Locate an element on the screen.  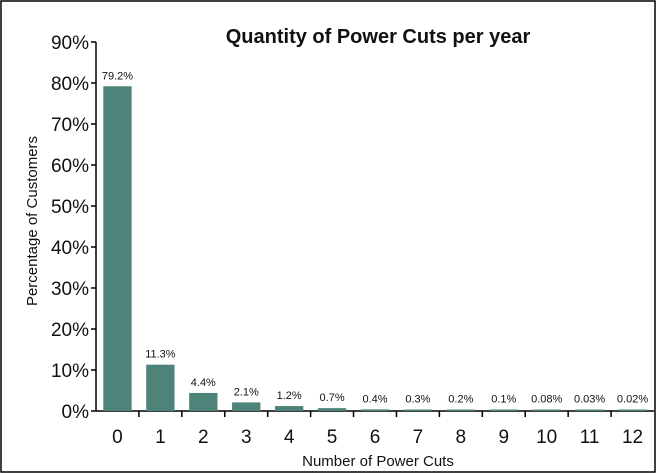
y-tick-label: 30% is located at coordinates (70, 289).